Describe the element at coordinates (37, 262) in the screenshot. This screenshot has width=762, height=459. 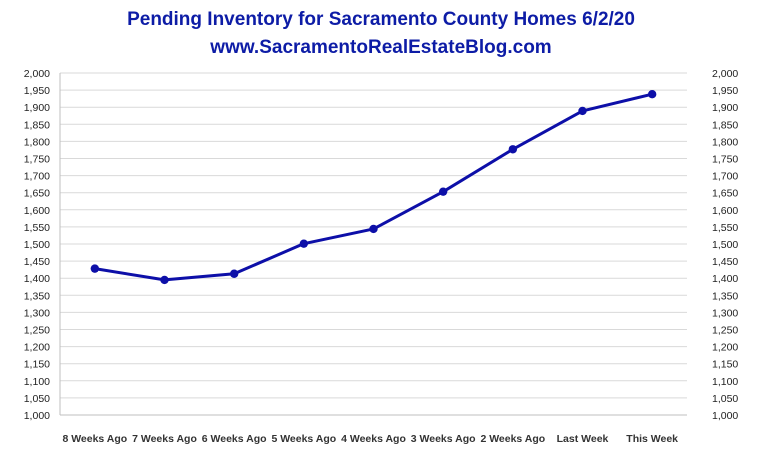
I see `y-tick-label-left: 1,450` at that location.